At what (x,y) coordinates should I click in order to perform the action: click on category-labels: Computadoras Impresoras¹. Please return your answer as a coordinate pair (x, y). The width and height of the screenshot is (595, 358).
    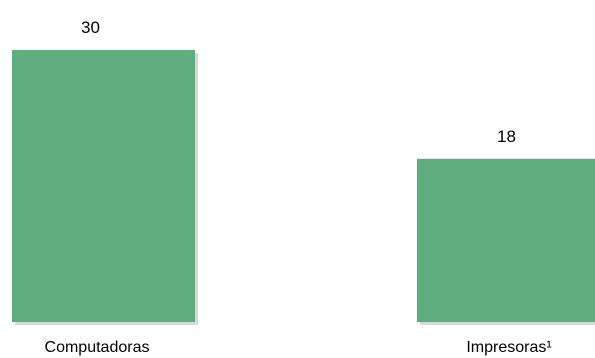
    Looking at the image, I should click on (298, 347).